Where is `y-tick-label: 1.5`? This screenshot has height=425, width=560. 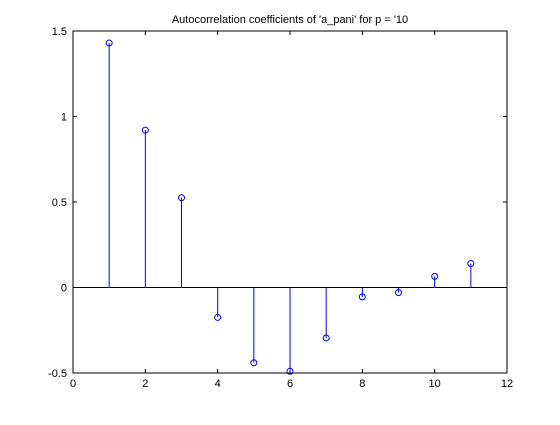
y-tick-label: 1.5 is located at coordinates (59, 32).